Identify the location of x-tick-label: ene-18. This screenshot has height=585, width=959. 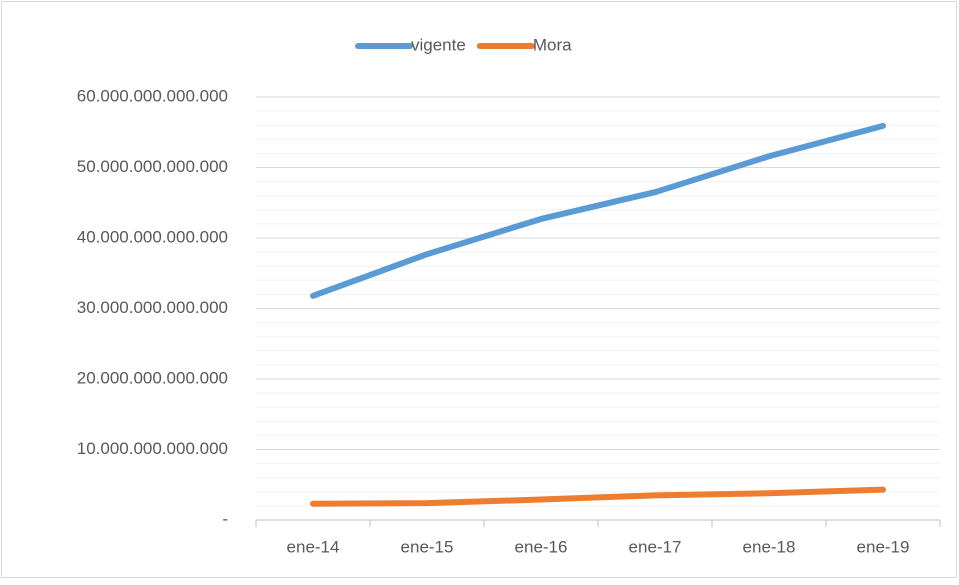
(769, 546).